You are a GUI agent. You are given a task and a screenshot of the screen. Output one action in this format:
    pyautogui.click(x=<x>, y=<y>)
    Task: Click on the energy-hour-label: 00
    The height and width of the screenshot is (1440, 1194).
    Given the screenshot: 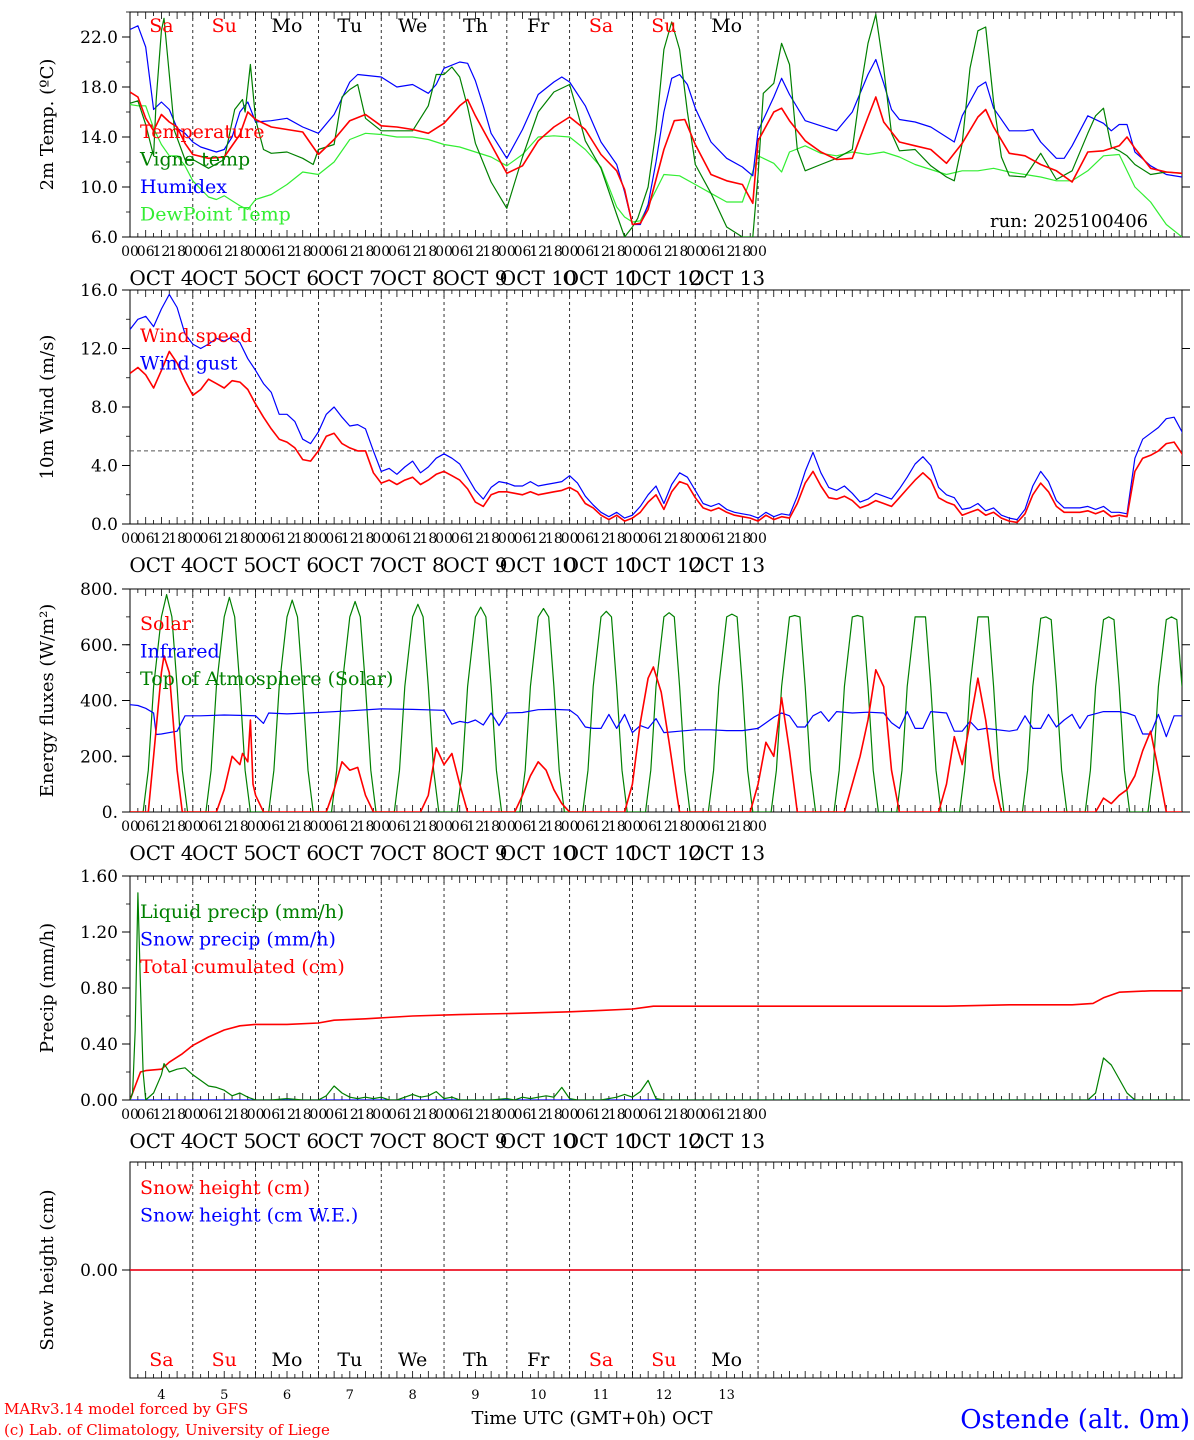 What is the action you would take?
    pyautogui.click(x=381, y=827)
    